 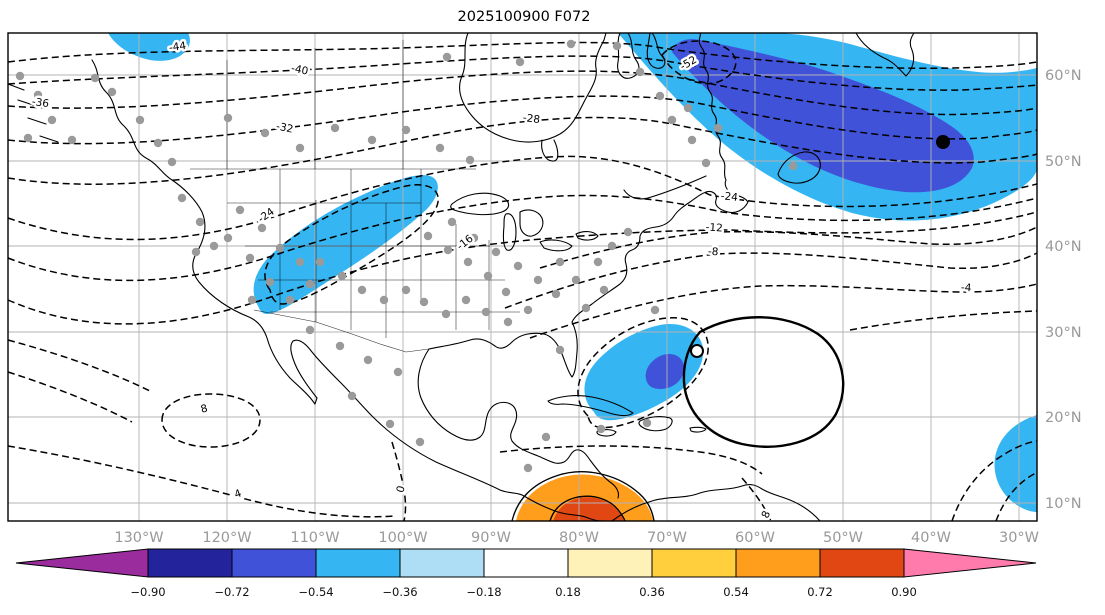 I want to click on contour-neg32, so click(x=522, y=120).